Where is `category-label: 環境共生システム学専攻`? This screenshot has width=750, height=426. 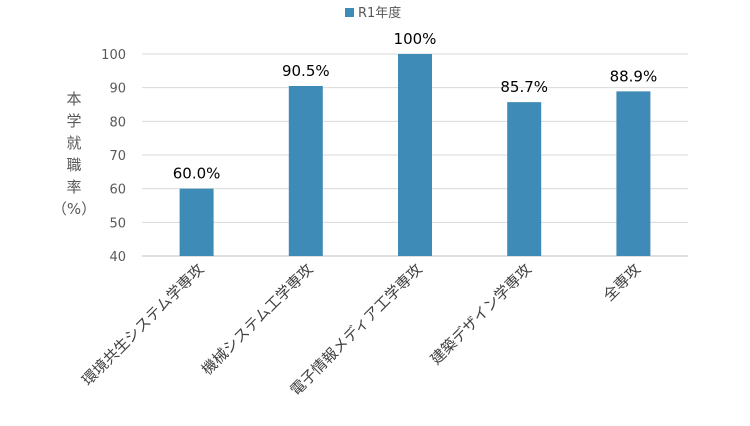
category-label: 環境共生システム学専攻 is located at coordinates (142, 324).